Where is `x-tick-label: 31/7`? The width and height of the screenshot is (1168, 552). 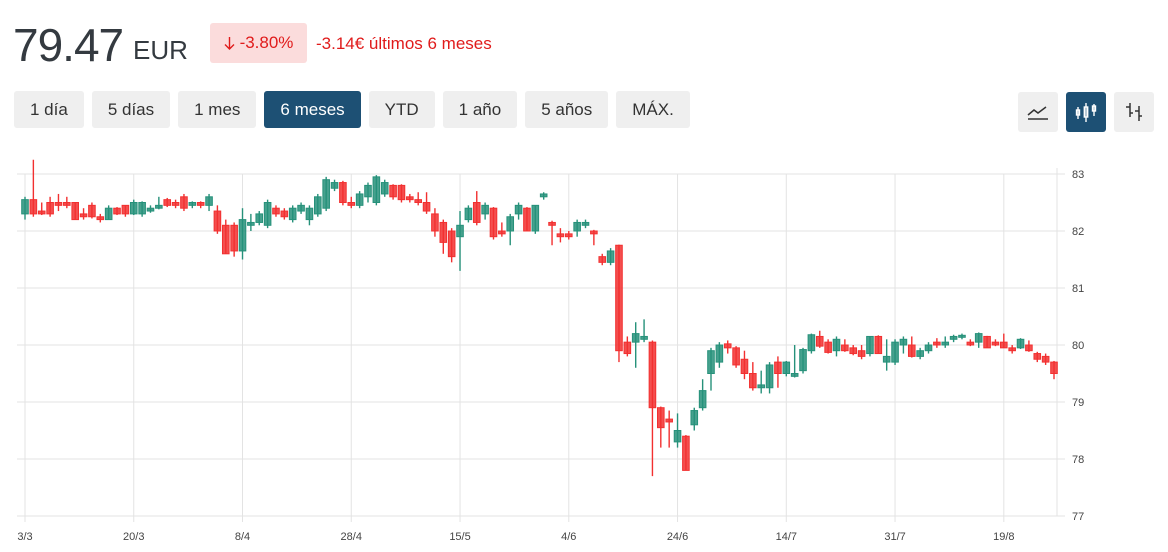
x-tick-label: 31/7 is located at coordinates (894, 537).